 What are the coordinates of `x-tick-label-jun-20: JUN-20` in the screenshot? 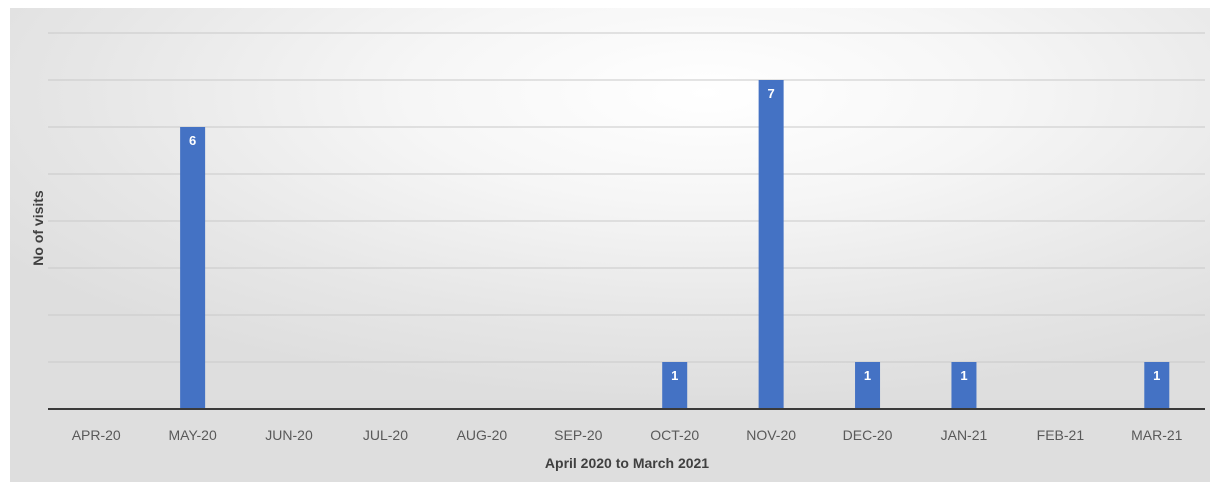 It's located at (289, 435).